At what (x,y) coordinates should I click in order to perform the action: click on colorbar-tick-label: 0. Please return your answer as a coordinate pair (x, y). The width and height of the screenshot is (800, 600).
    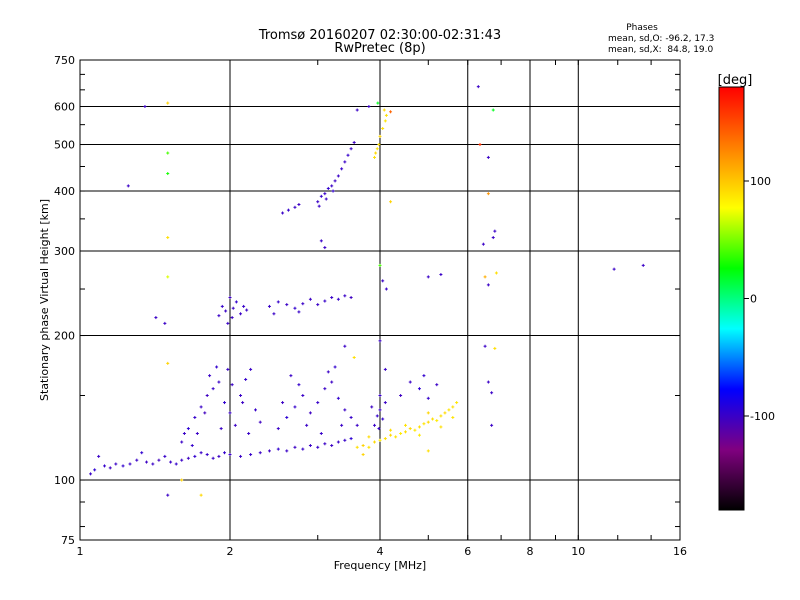
    Looking at the image, I should click on (753, 299).